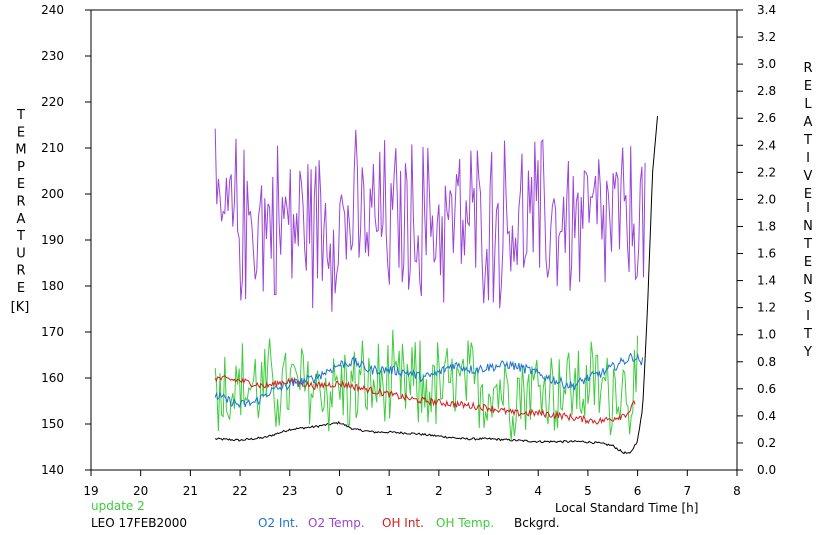 This screenshot has height=535, width=828. What do you see at coordinates (52, 240) in the screenshot?
I see `left-y-tick-label: 190` at bounding box center [52, 240].